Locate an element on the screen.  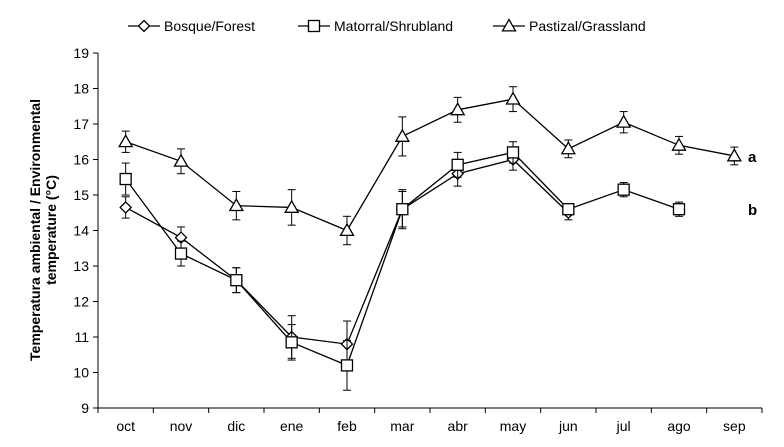
point-triangle-jul is located at coordinates (624, 121).